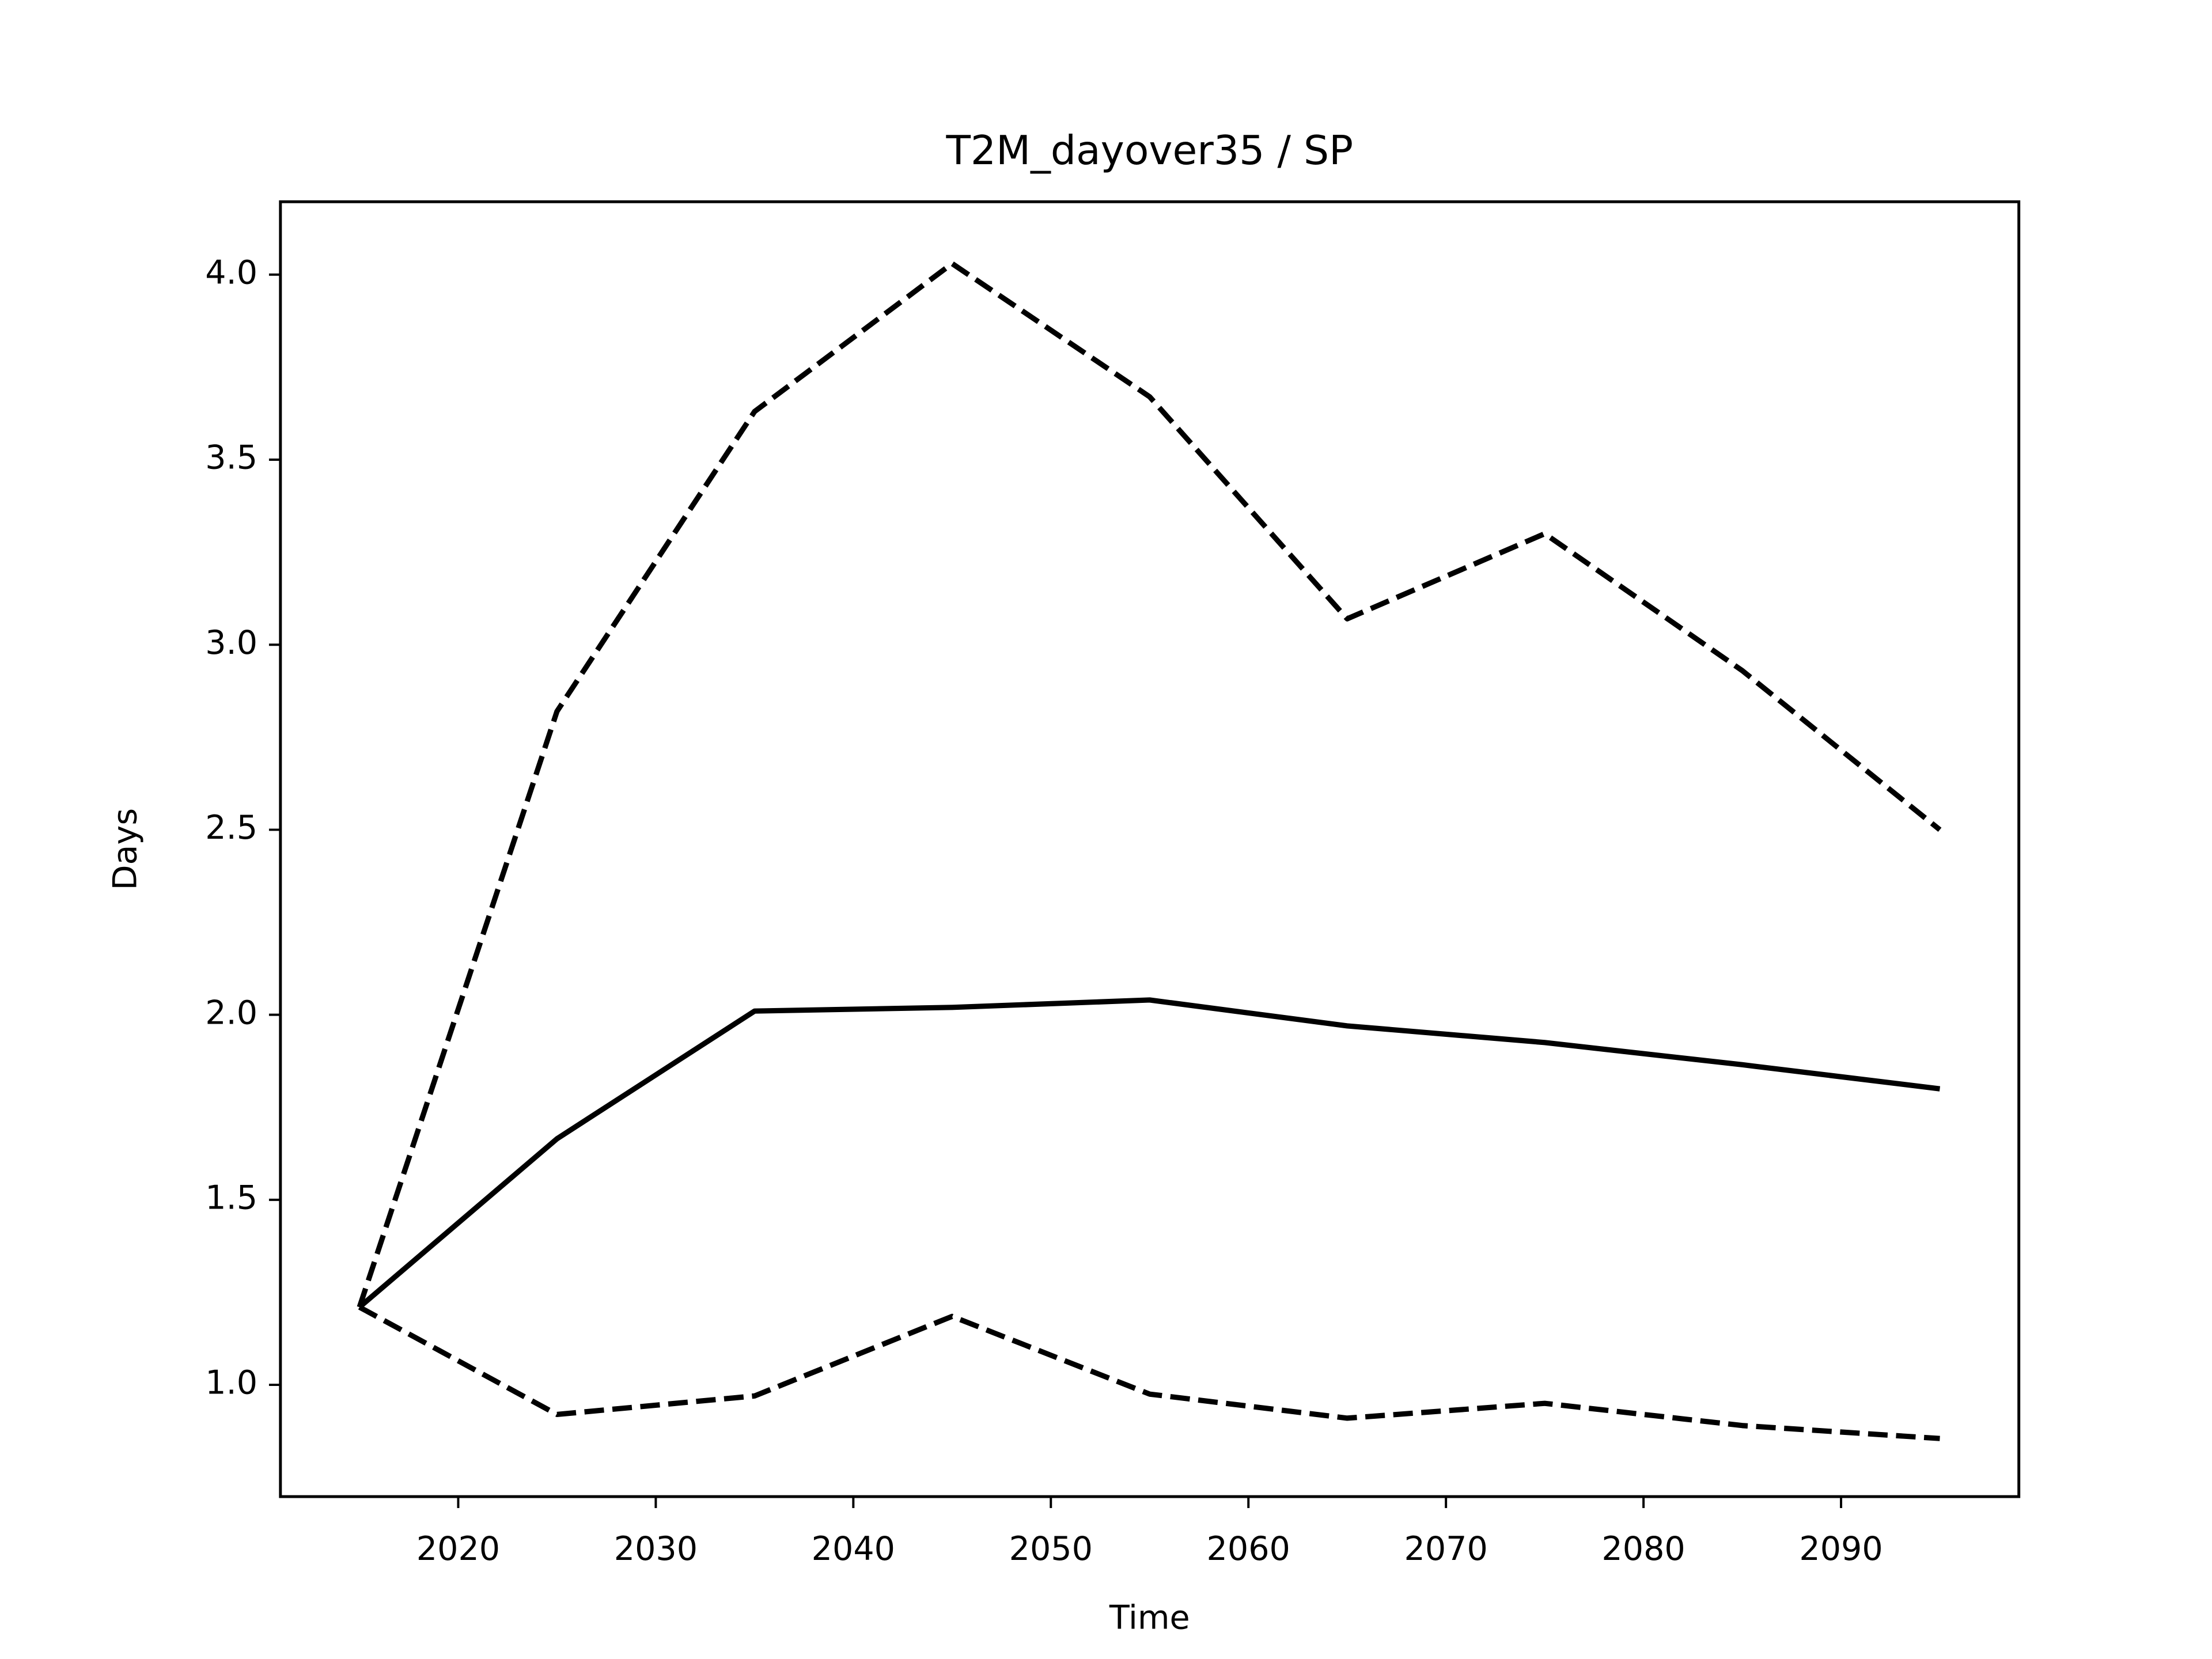 This screenshot has height=1659, width=2212. What do you see at coordinates (126, 849) in the screenshot?
I see `y-axis-label: Days` at bounding box center [126, 849].